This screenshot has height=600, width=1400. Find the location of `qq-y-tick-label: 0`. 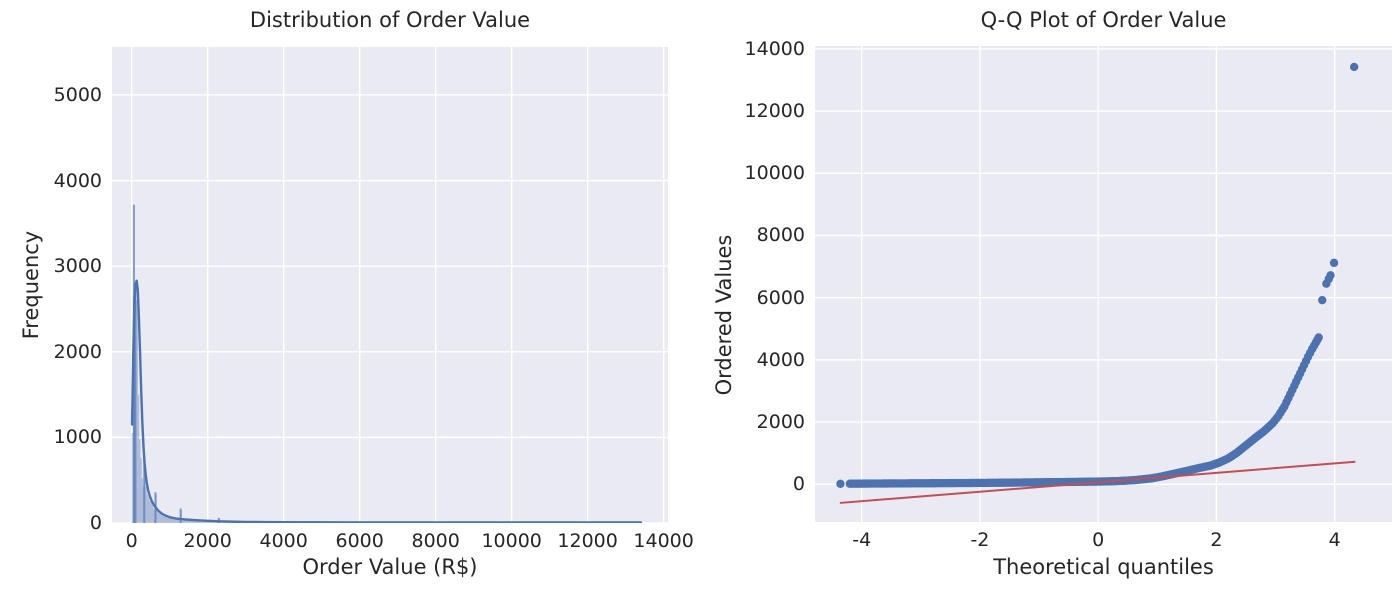

qq-y-tick-label: 0 is located at coordinates (798, 484).